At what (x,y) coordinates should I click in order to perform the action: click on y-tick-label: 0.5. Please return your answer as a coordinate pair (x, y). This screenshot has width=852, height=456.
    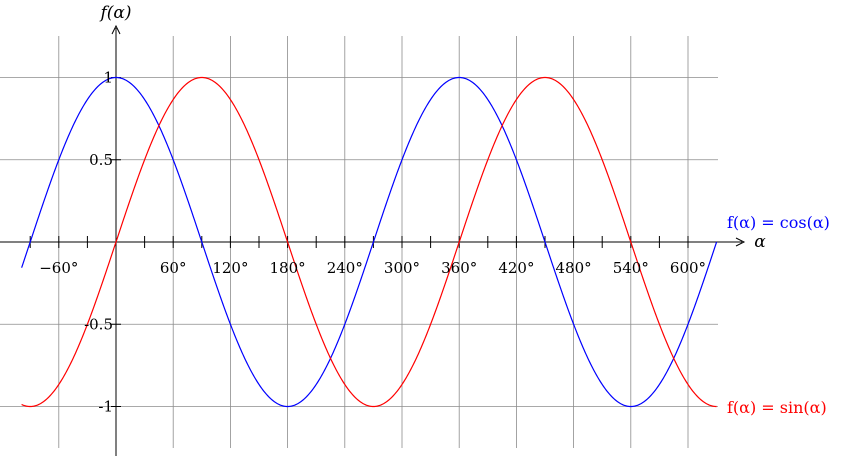
    Looking at the image, I should click on (101, 160).